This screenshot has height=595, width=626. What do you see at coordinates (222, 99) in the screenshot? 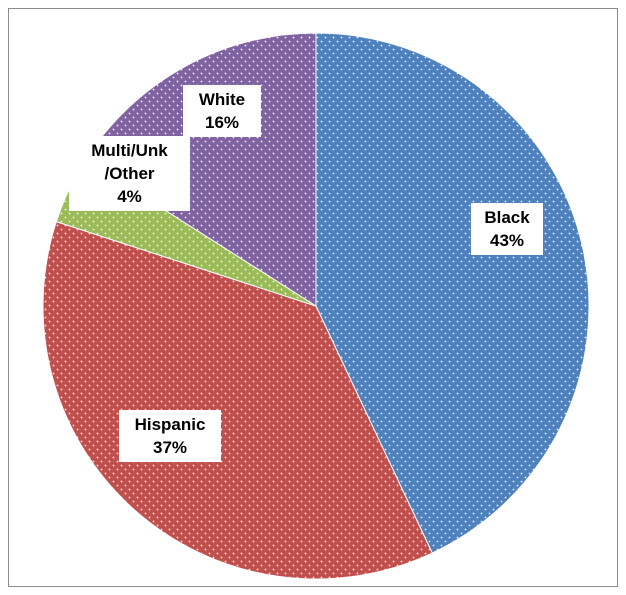
I see `slice-label-white-name: White` at bounding box center [222, 99].